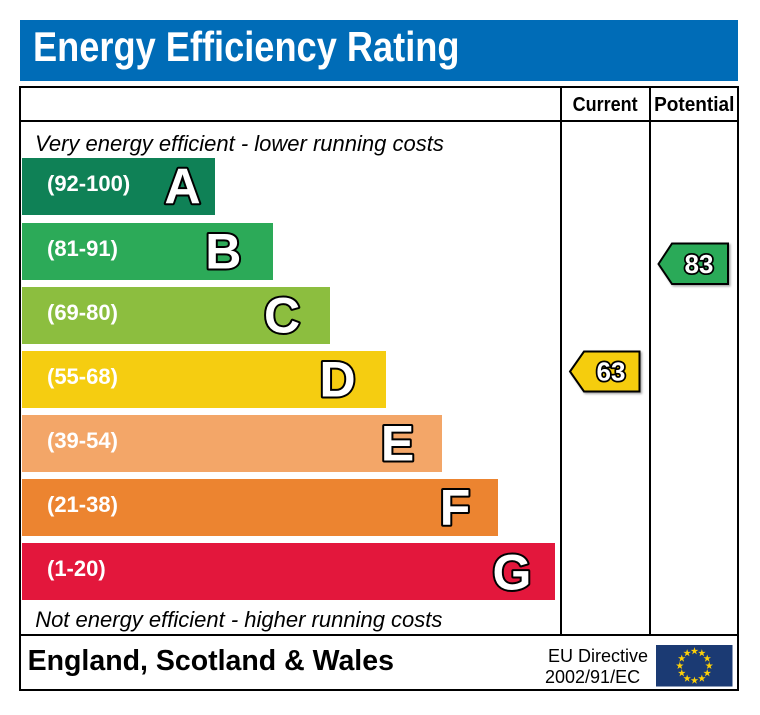 This screenshot has width=760, height=715. I want to click on svg-text: C, so click(282, 316).